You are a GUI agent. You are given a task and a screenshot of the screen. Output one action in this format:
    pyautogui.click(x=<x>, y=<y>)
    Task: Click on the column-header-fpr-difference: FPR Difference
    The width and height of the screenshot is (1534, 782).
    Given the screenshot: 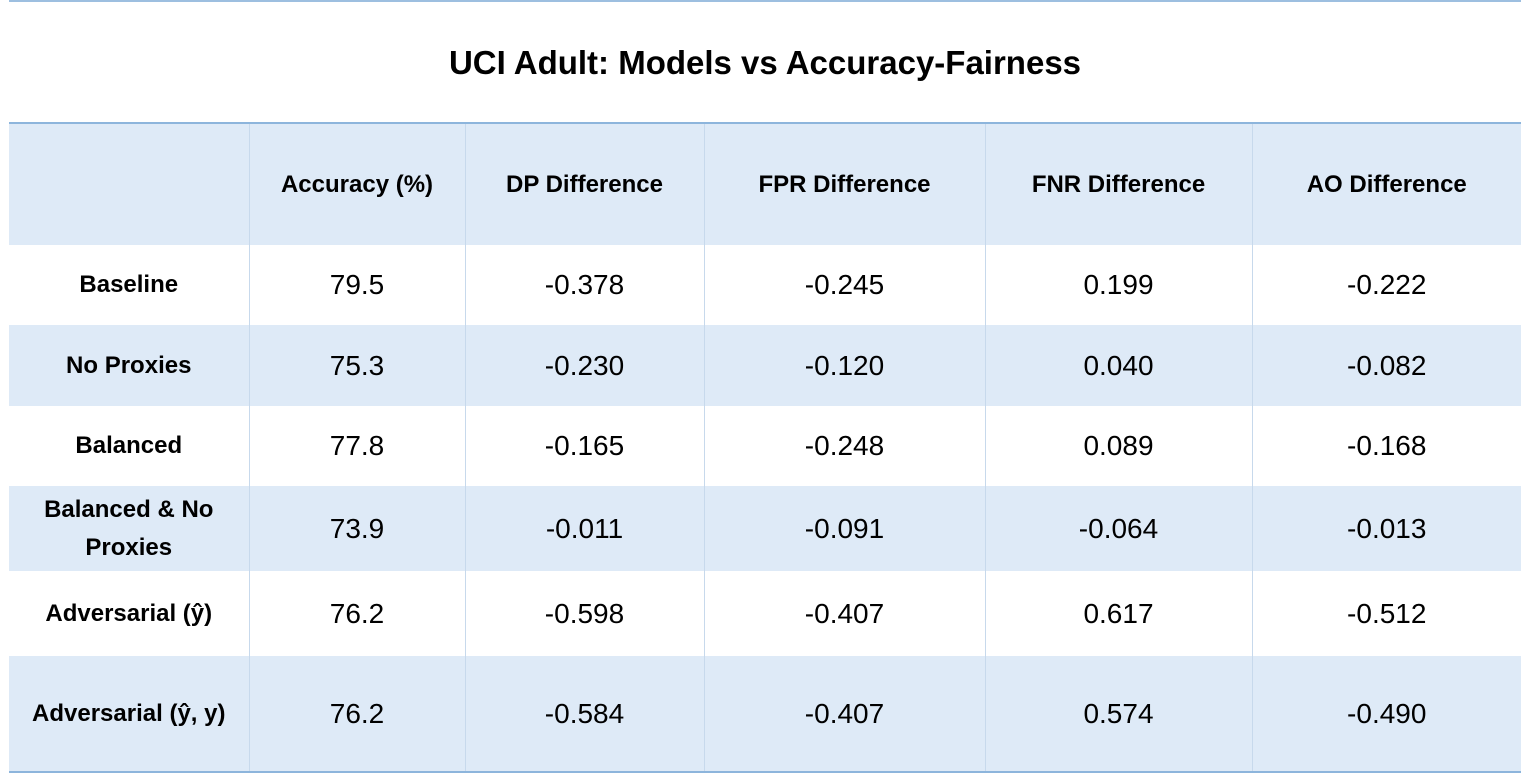 What is the action you would take?
    pyautogui.click(x=844, y=184)
    